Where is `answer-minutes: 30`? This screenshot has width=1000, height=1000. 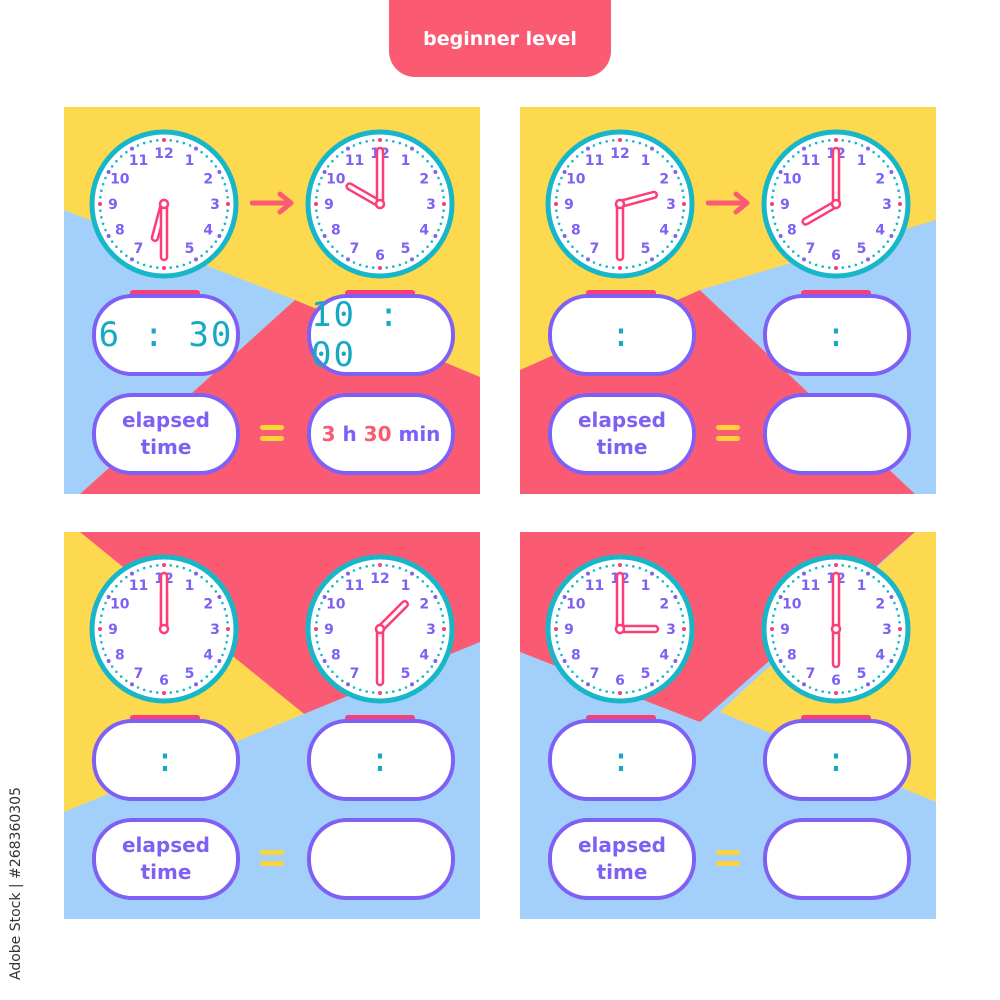
answer-minutes: 30 is located at coordinates (377, 433).